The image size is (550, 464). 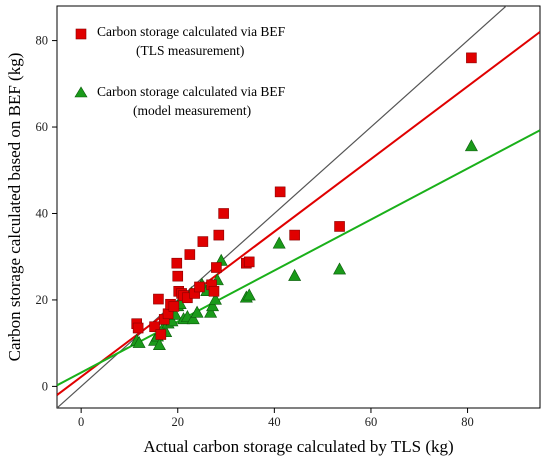 I want to click on y-tick-label: 0, so click(x=45, y=386).